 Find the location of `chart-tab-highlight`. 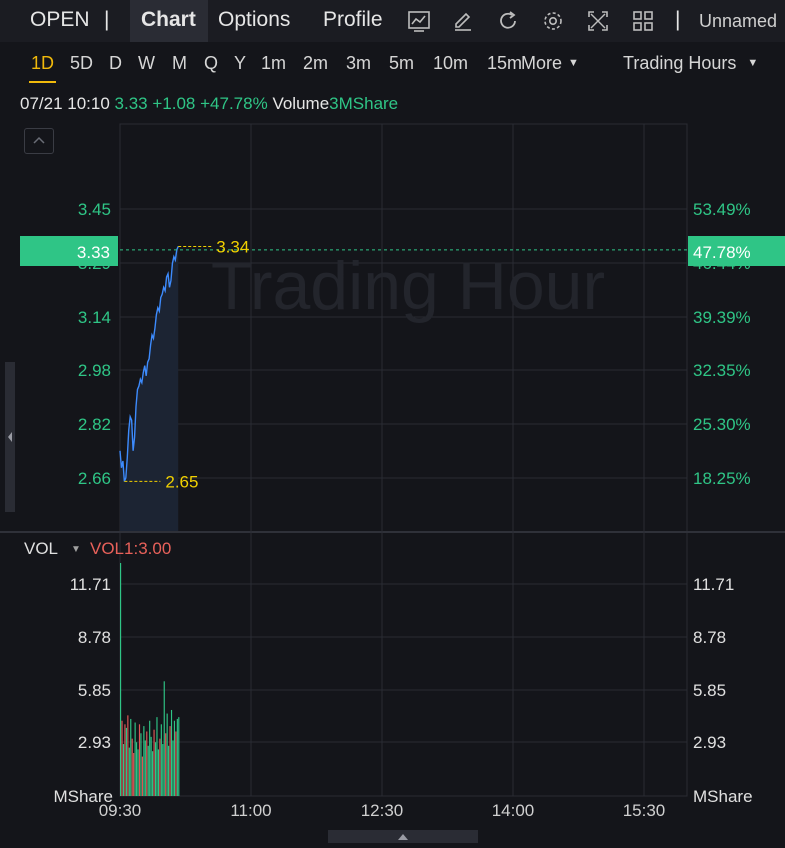

chart-tab-highlight is located at coordinates (169, 21).